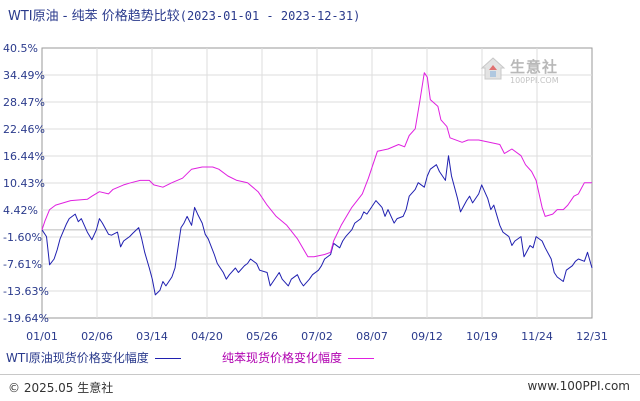 Image resolution: width=640 pixels, height=401 pixels. What do you see at coordinates (534, 80) in the screenshot?
I see `watermark-url: 100PPI.COM` at bounding box center [534, 80].